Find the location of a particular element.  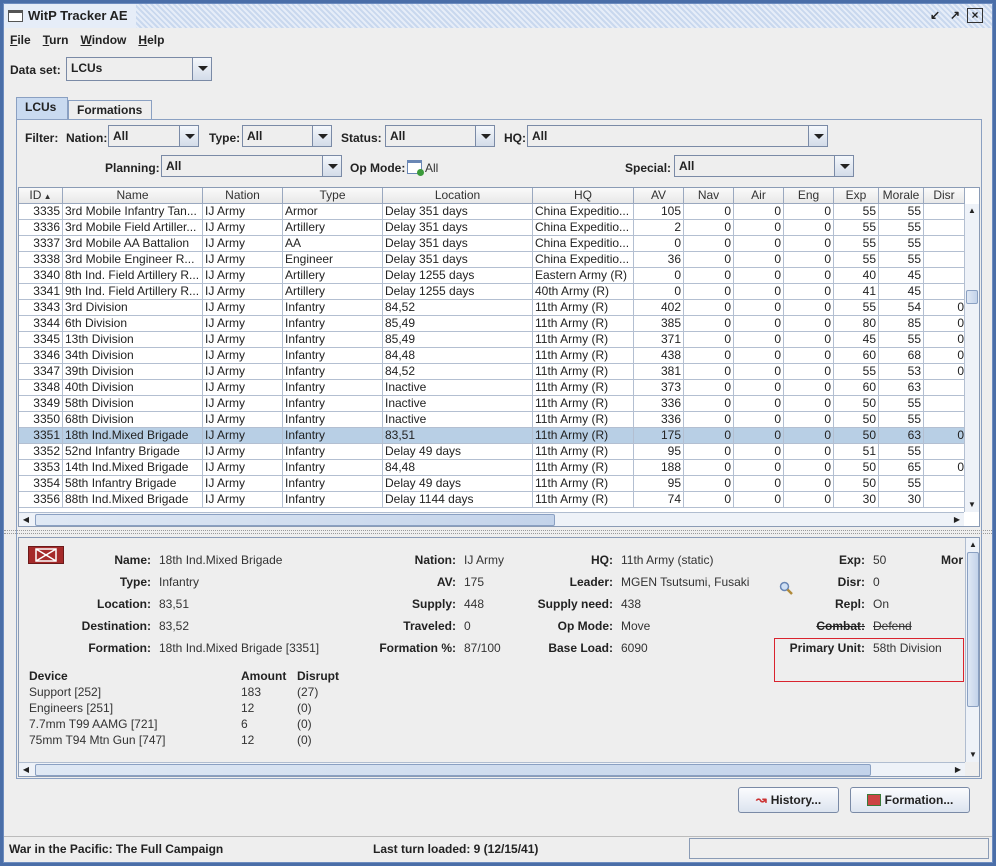

menu-item: File is located at coordinates (20, 40).